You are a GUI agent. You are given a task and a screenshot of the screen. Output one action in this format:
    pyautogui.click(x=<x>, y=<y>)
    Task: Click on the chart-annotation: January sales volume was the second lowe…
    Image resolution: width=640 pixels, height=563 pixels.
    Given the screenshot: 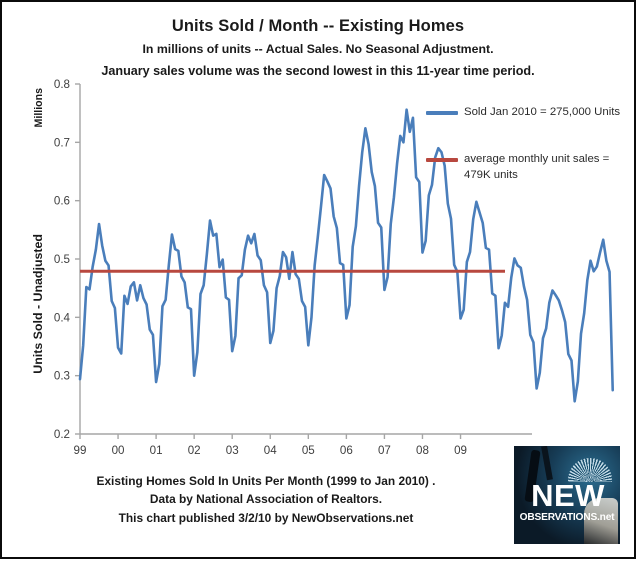 What is the action you would take?
    pyautogui.click(x=318, y=70)
    